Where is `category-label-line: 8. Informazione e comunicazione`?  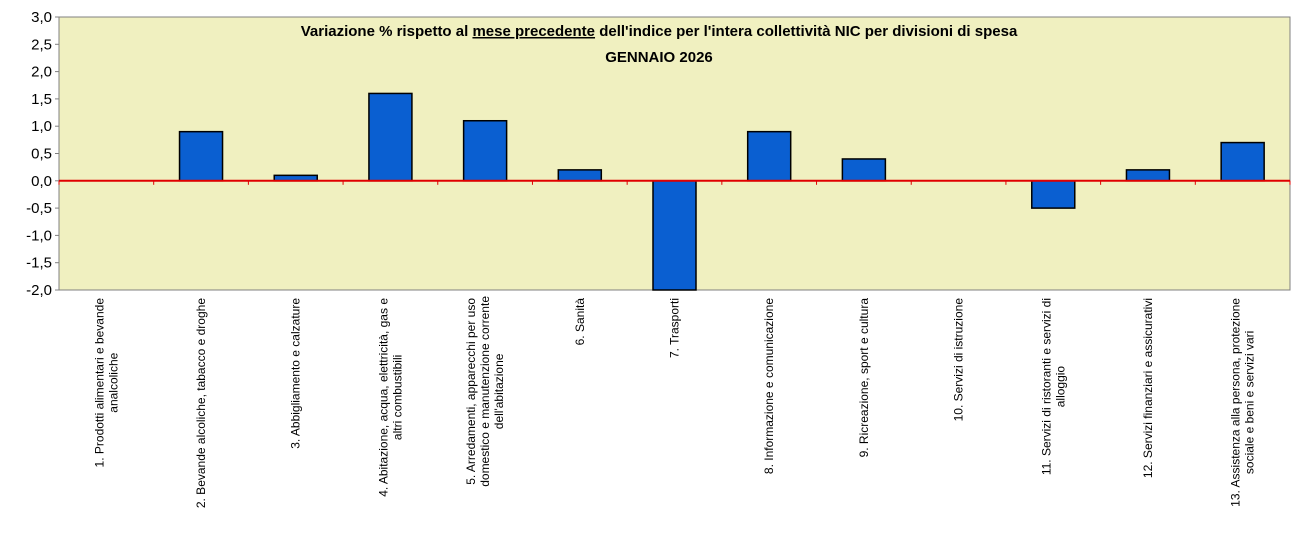
category-label-line: 8. Informazione e comunicazione is located at coordinates (769, 386).